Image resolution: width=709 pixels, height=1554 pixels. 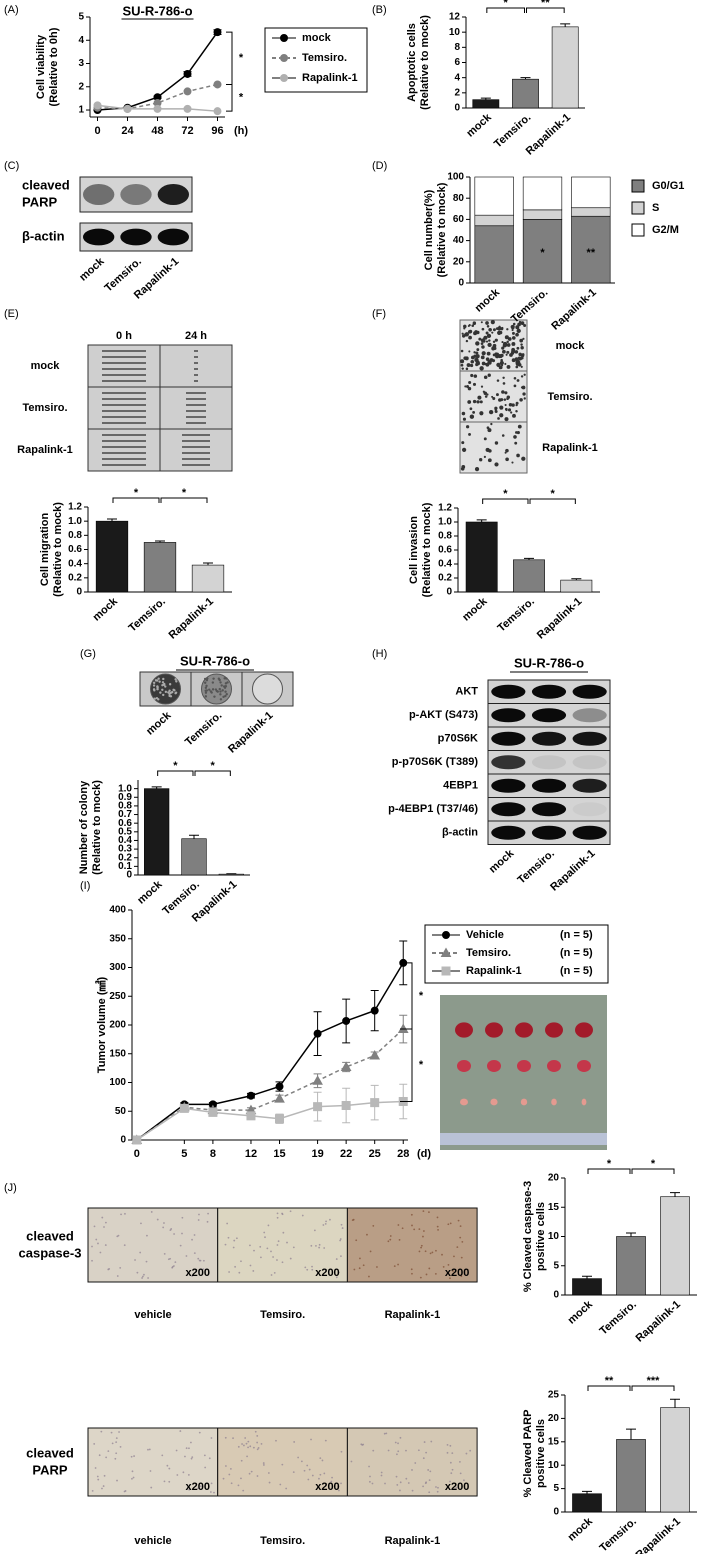 What do you see at coordinates (455, 177) in the screenshot?
I see `y-tick-label: 100` at bounding box center [455, 177].